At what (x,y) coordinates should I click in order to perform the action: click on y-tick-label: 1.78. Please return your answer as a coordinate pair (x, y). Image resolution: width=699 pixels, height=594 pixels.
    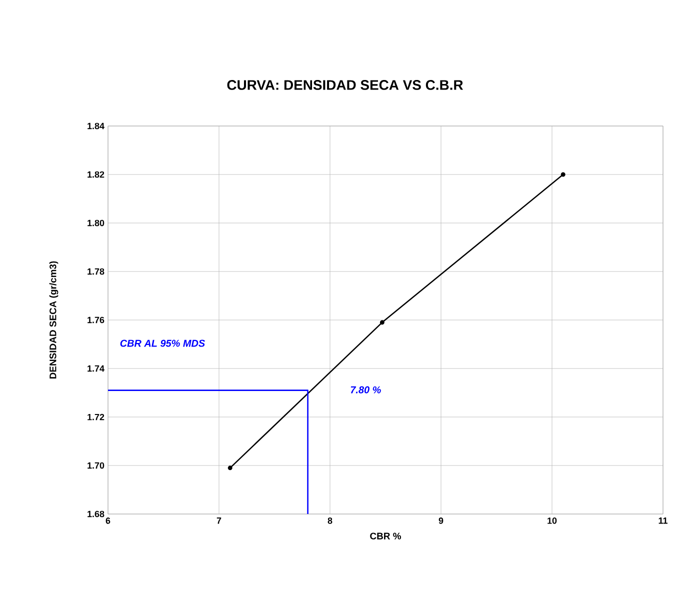
    Looking at the image, I should click on (96, 271).